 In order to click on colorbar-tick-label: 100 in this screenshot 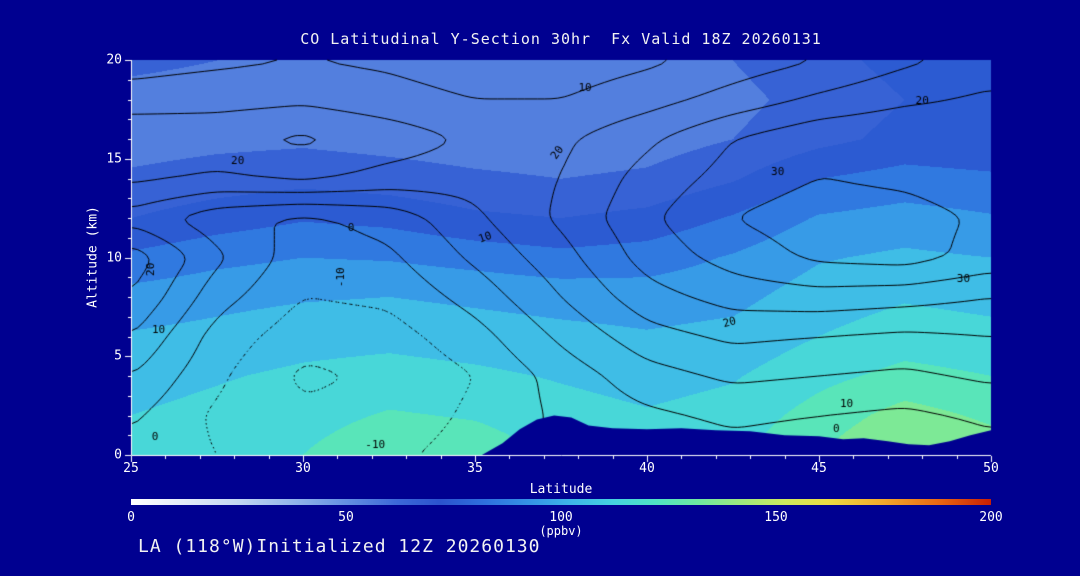, I will do `click(561, 517)`.